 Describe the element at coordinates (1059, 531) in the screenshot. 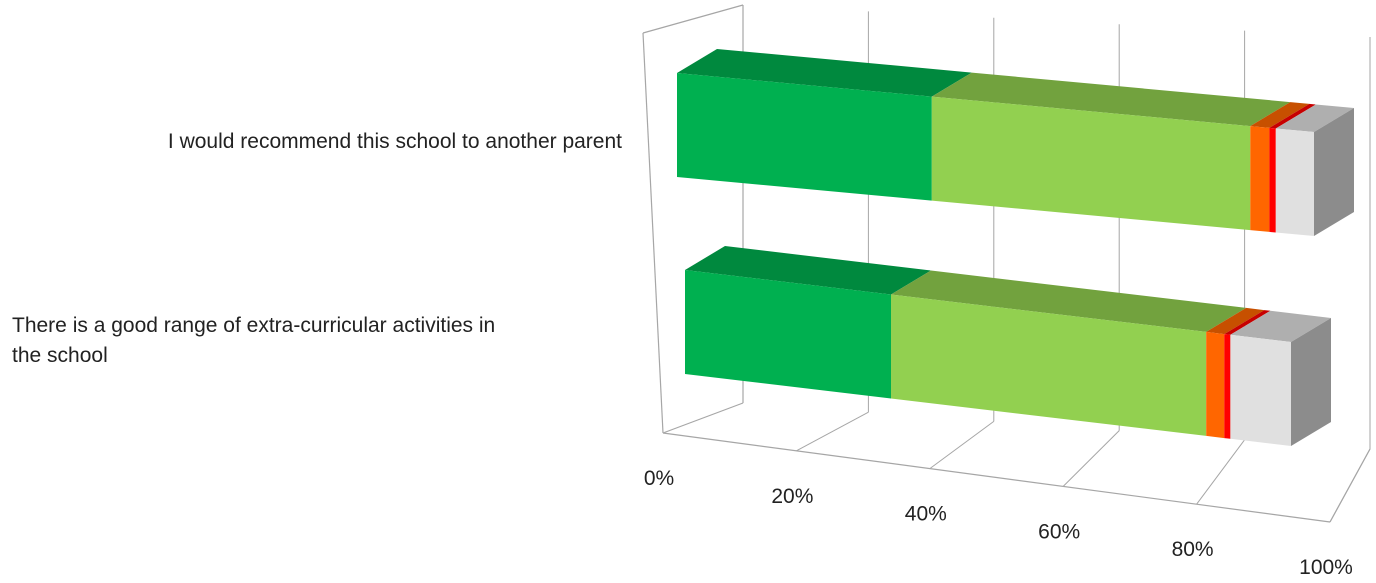

I see `x-tick-label: 60%` at that location.